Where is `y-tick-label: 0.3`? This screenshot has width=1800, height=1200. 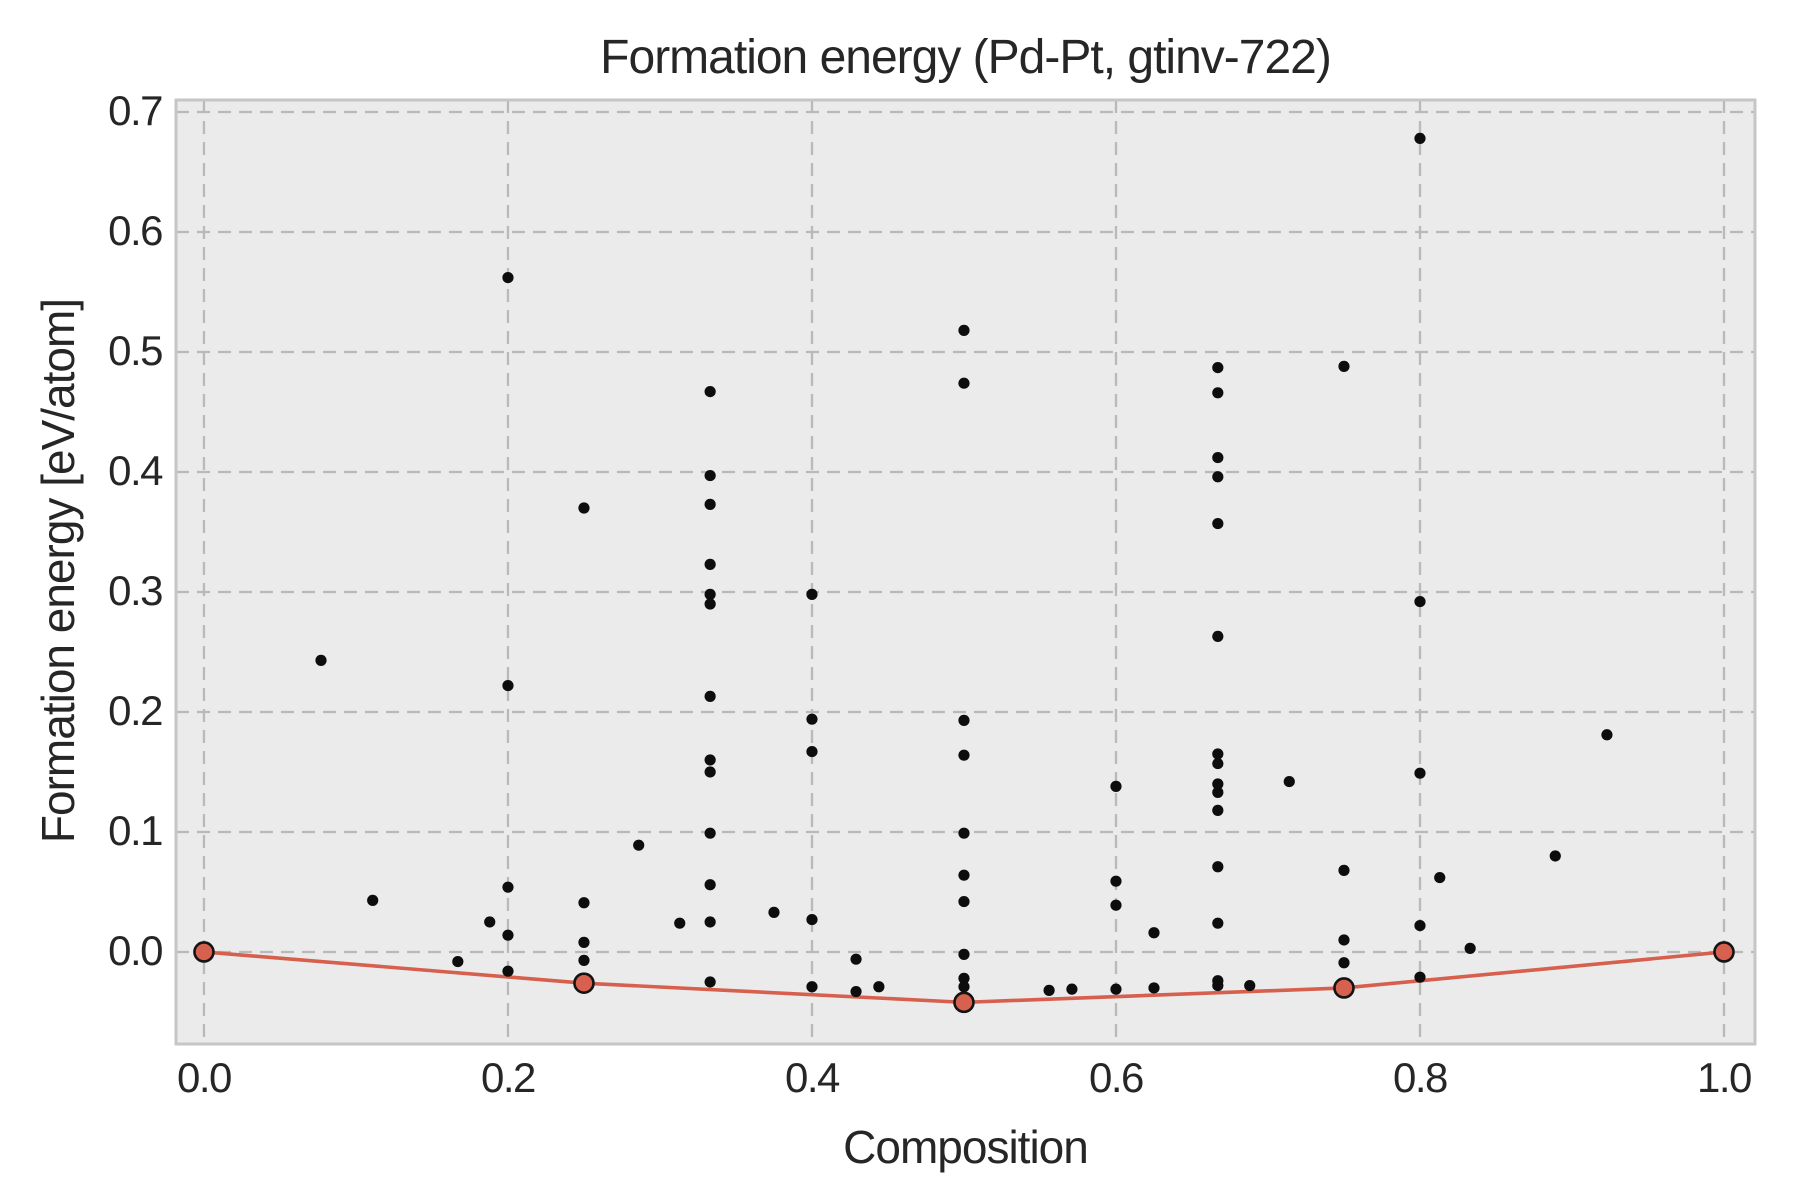 y-tick-label: 0.3 is located at coordinates (135, 590).